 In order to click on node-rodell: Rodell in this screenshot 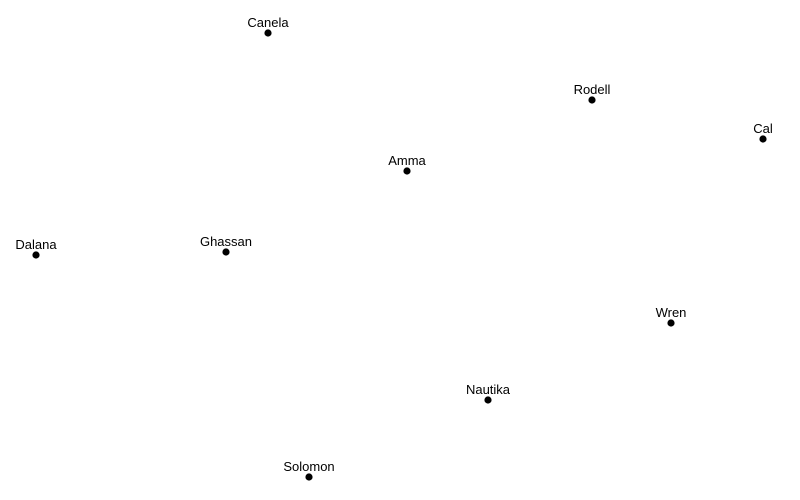, I will do `click(592, 93)`.